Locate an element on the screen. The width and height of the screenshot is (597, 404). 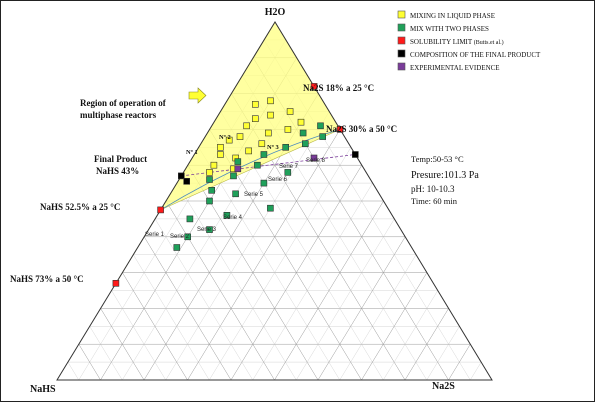
vertex-label-top: H2O is located at coordinates (275, 12).